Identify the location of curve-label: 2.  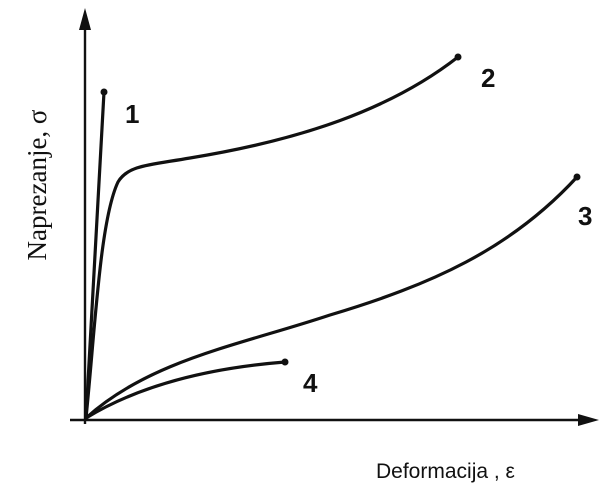
(488, 78).